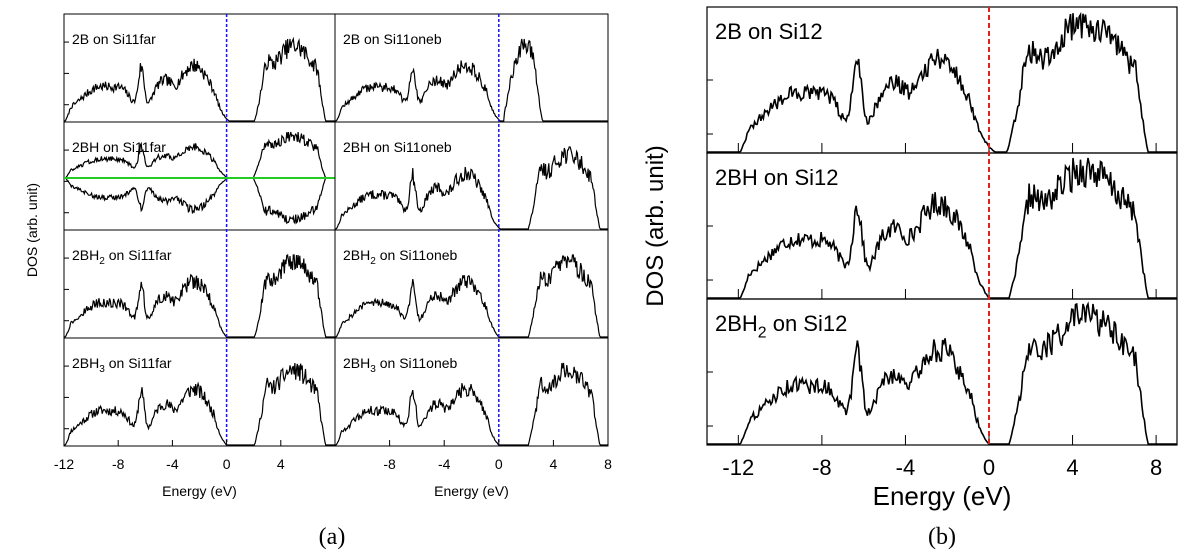  I want to click on dos-subplot-b-2: 2BH2 on Si12, so click(942, 372).